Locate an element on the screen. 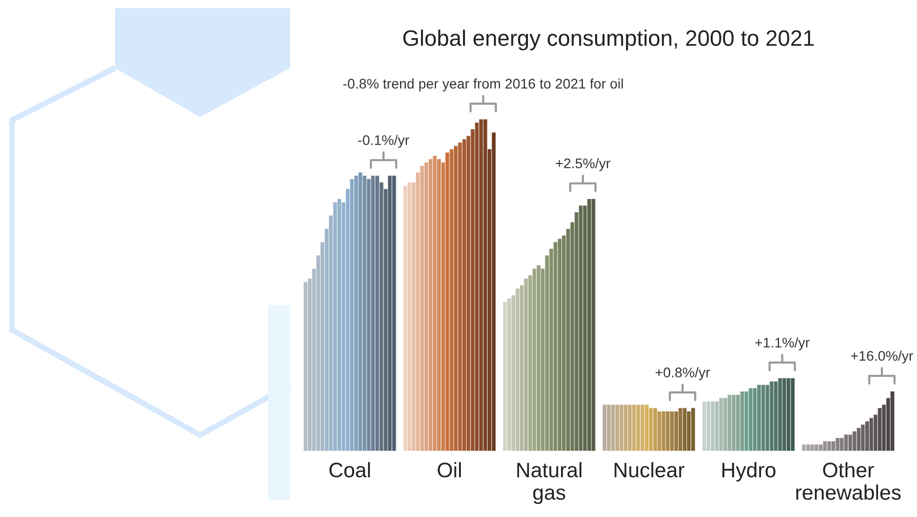 Image resolution: width=917 pixels, height=517 pixels. text: -0.8% trend per year from 2016 to 2021 for oil is located at coordinates (483, 85).